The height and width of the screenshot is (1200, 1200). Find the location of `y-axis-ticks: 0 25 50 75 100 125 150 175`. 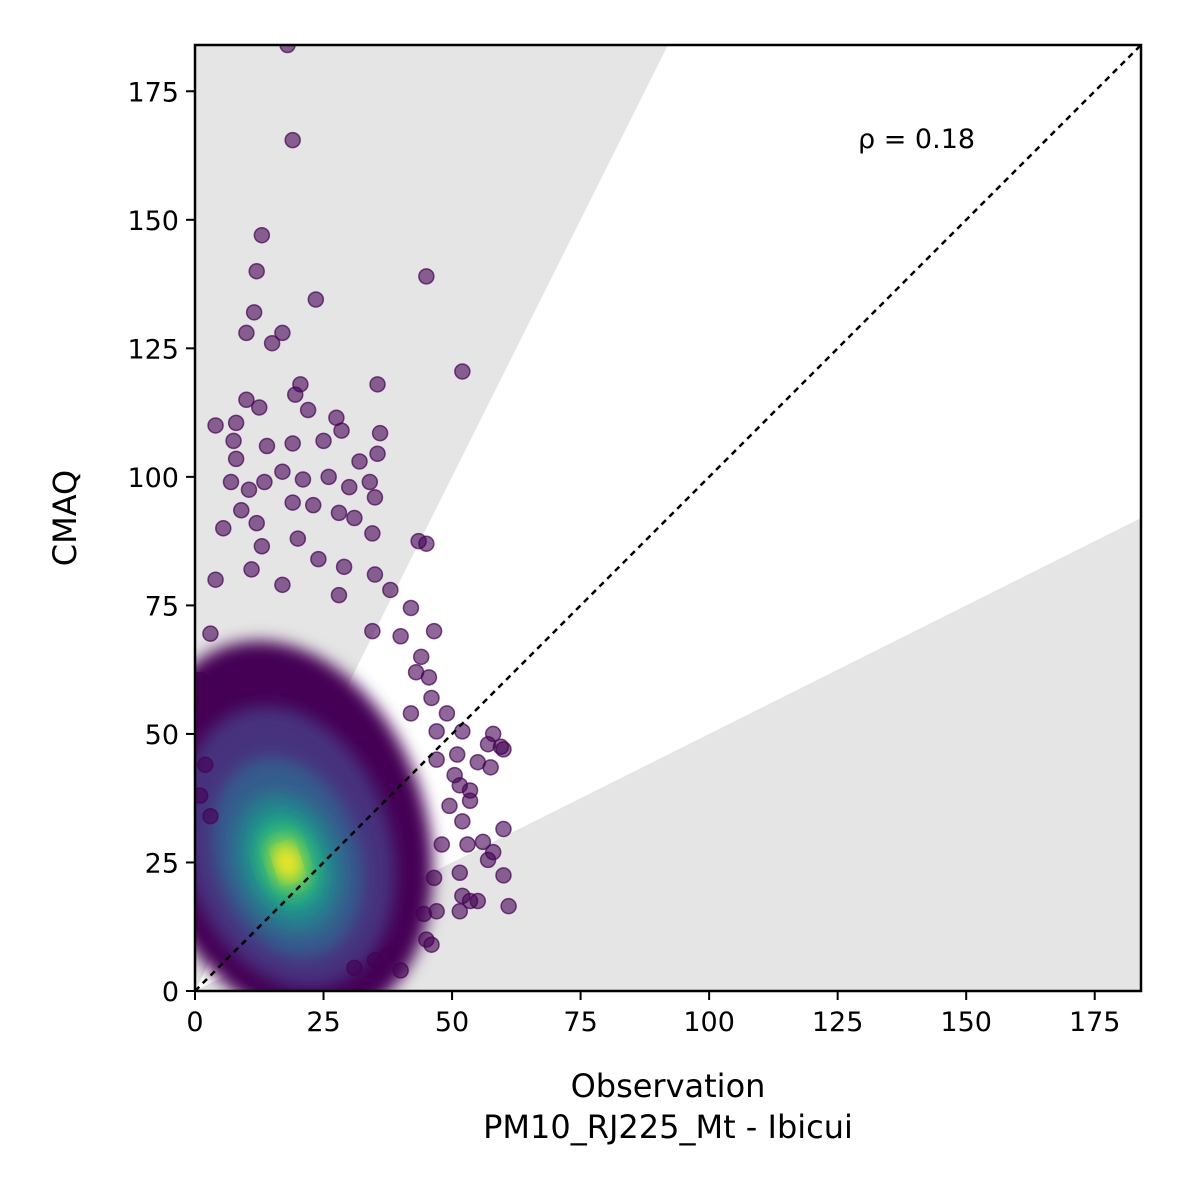

y-axis-ticks: 0 25 50 75 100 125 150 175 is located at coordinates (161, 542).